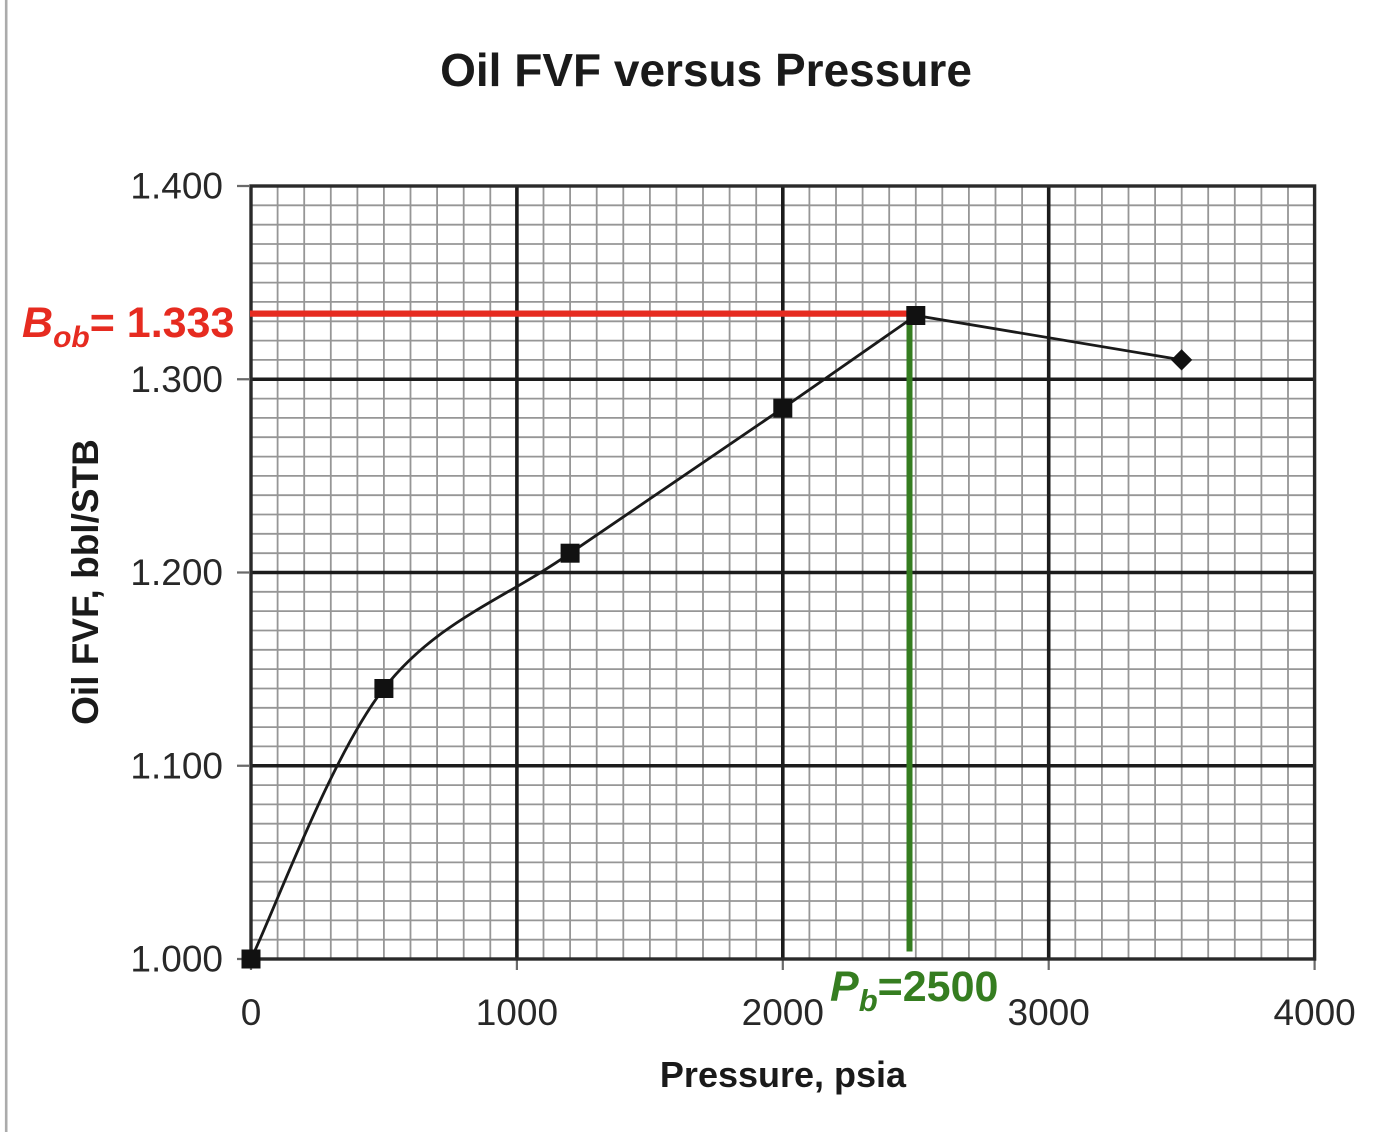  Describe the element at coordinates (176, 765) in the screenshot. I see `svg-text: 1.100` at that location.